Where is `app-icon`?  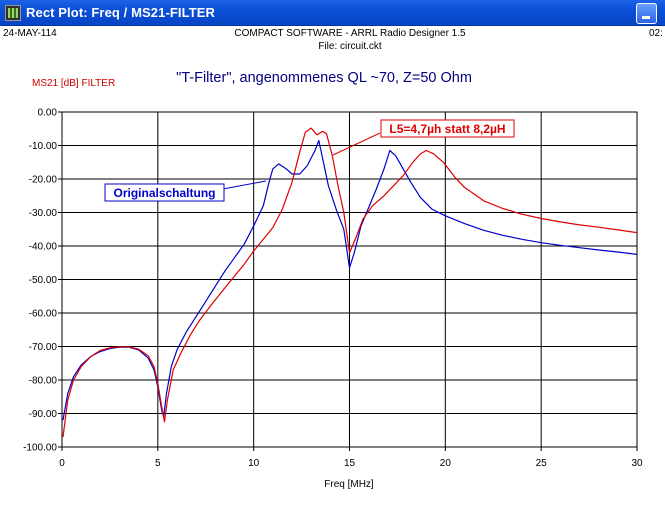 app-icon is located at coordinates (13, 13).